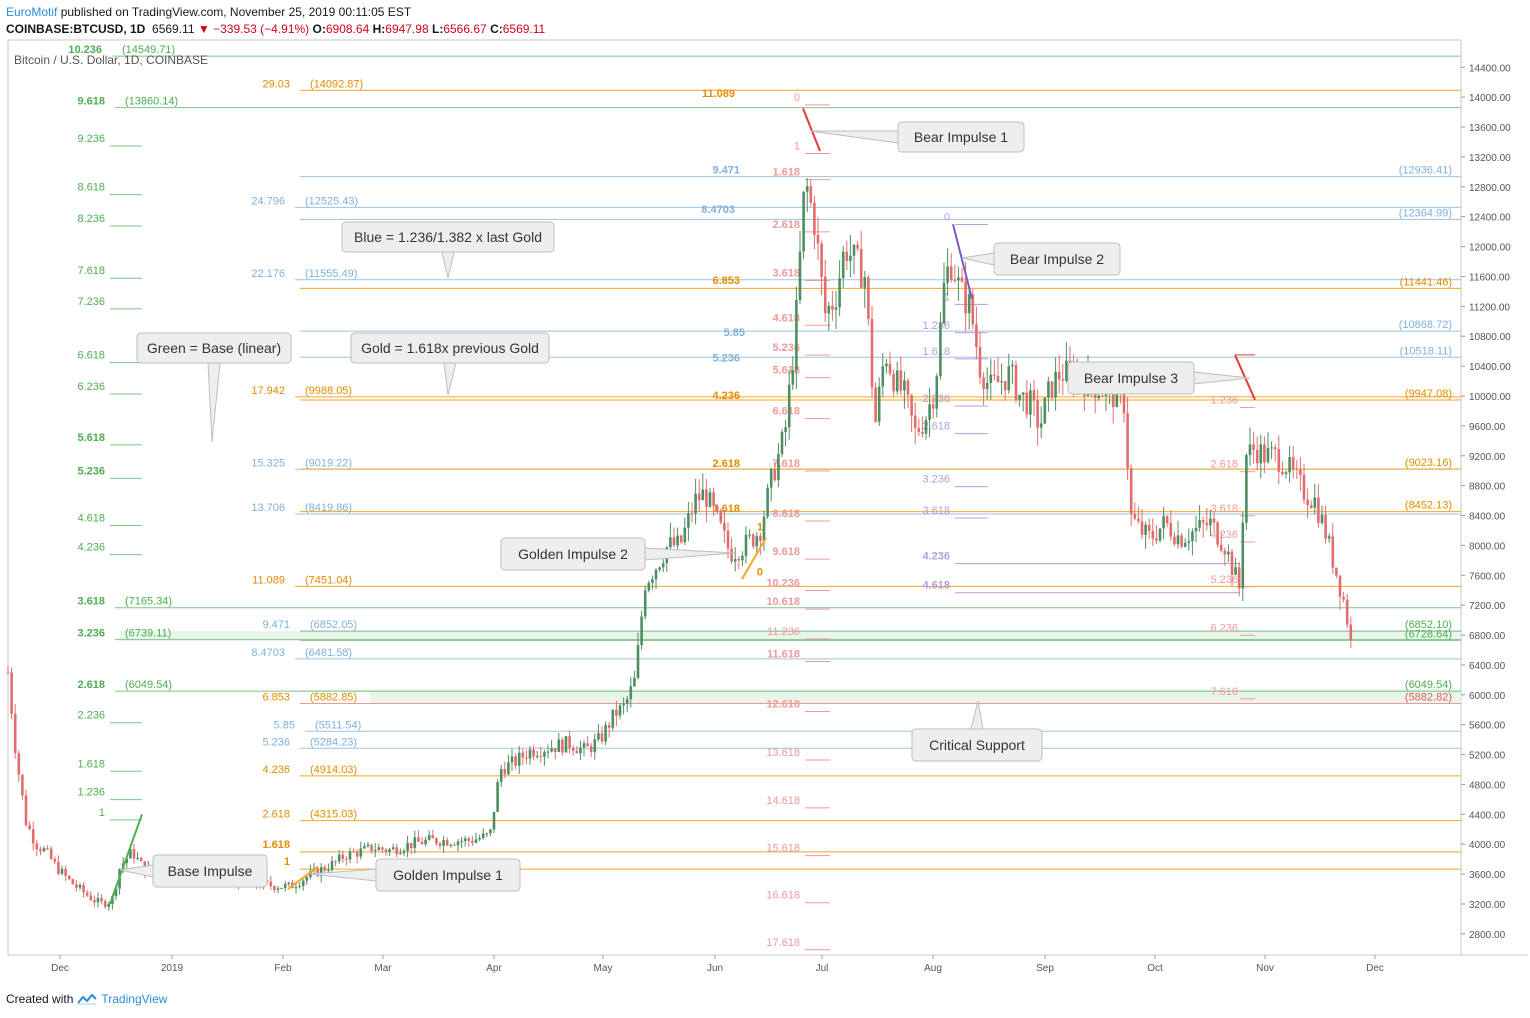 The image size is (1530, 1018). What do you see at coordinates (91, 764) in the screenshot?
I see `base-fib-label: 1.618` at bounding box center [91, 764].